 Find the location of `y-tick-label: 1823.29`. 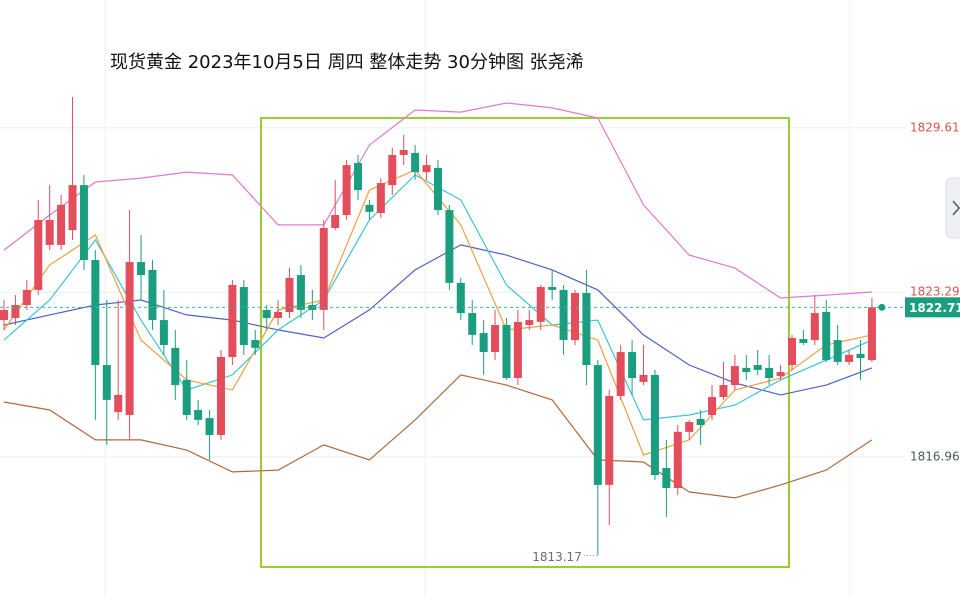

y-tick-label: 1823.29 is located at coordinates (935, 292).